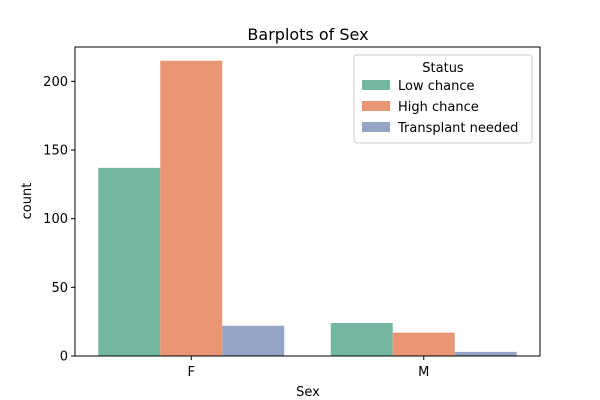 The width and height of the screenshot is (600, 400). Describe the element at coordinates (27, 201) in the screenshot. I see `y-axis-label: count` at that location.